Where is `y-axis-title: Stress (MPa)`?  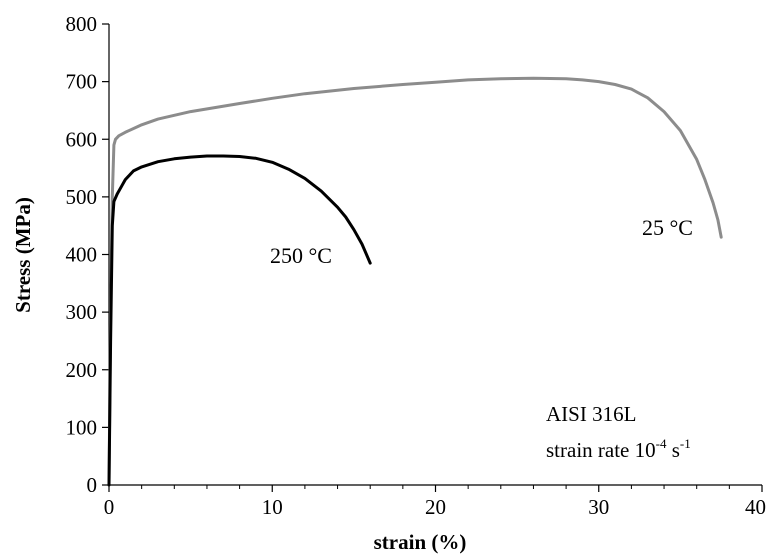 y-axis-title: Stress (MPa) is located at coordinates (23, 255).